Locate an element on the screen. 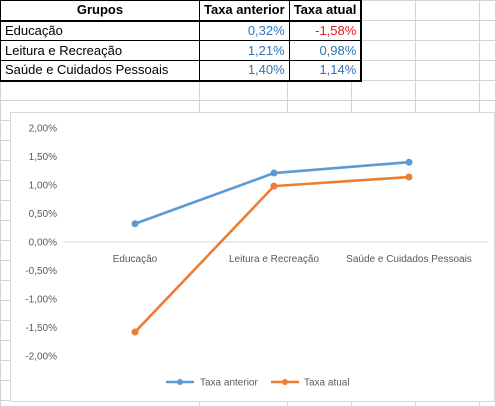 The width and height of the screenshot is (495, 406). table-row: Educação 0,32% -1,58% is located at coordinates (181, 30).